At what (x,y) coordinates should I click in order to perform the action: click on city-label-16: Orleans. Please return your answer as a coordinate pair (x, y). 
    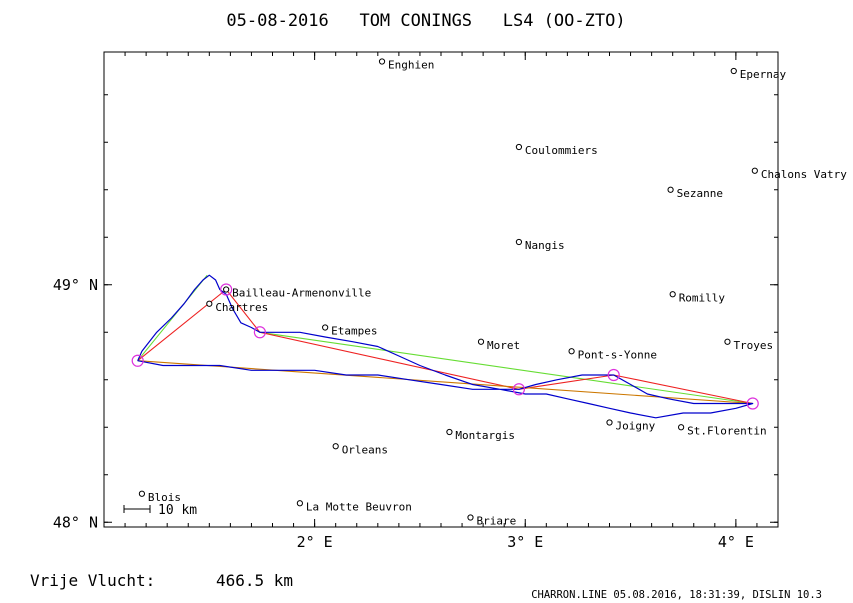
    Looking at the image, I should click on (365, 449).